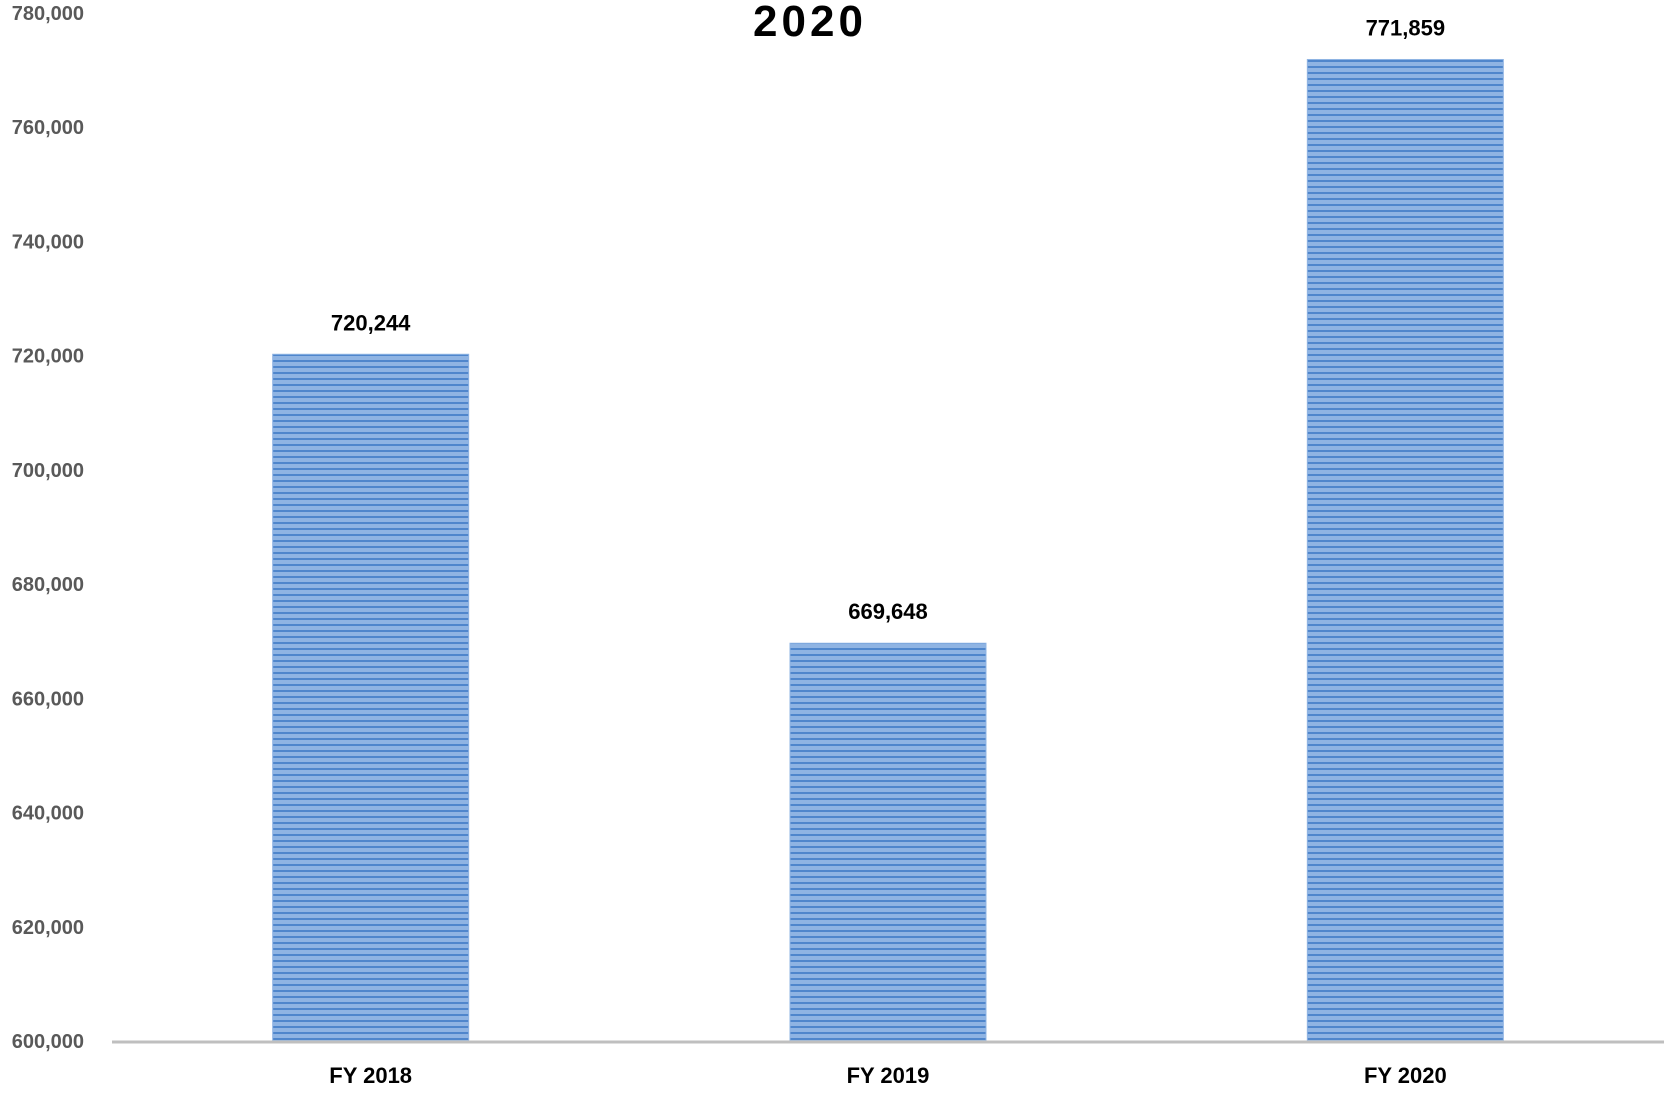 The width and height of the screenshot is (1664, 1095). What do you see at coordinates (48, 471) in the screenshot?
I see `y-tick-label: 700,000` at bounding box center [48, 471].